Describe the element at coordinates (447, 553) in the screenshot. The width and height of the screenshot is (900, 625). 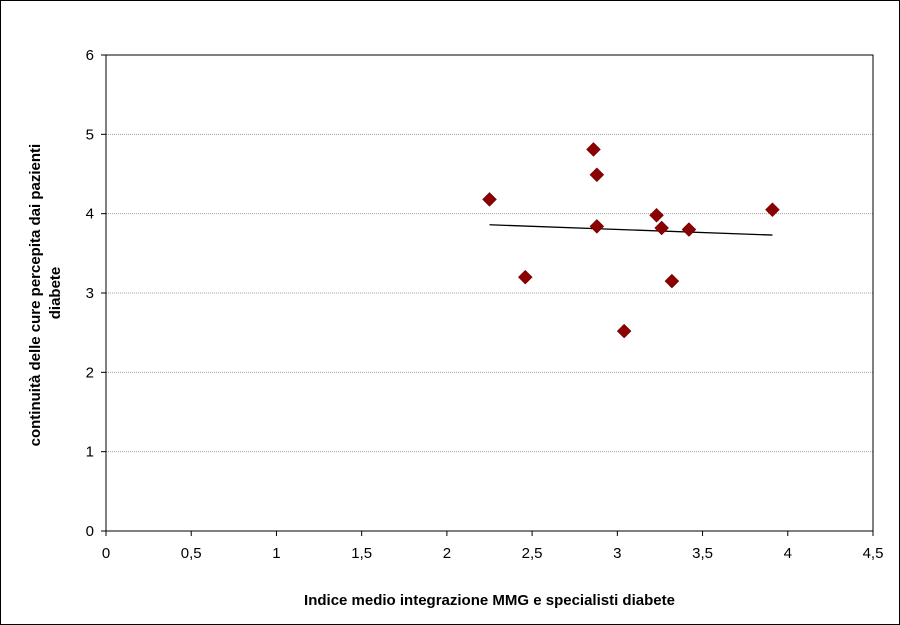
I see `x-tick-label: 2` at that location.